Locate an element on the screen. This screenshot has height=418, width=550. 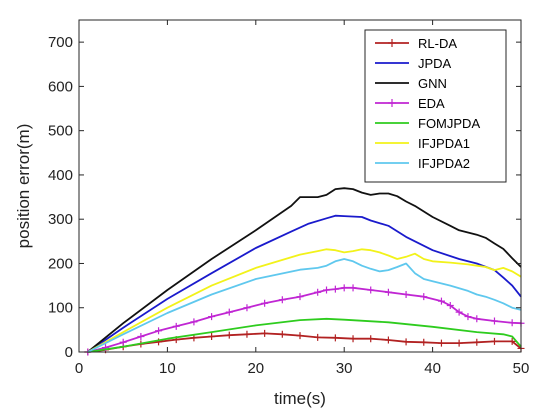
legend: RL-DA JPDA GNN EDA FOMJPDA IFJPDA1 IFJPDA2 is located at coordinates (435, 106).